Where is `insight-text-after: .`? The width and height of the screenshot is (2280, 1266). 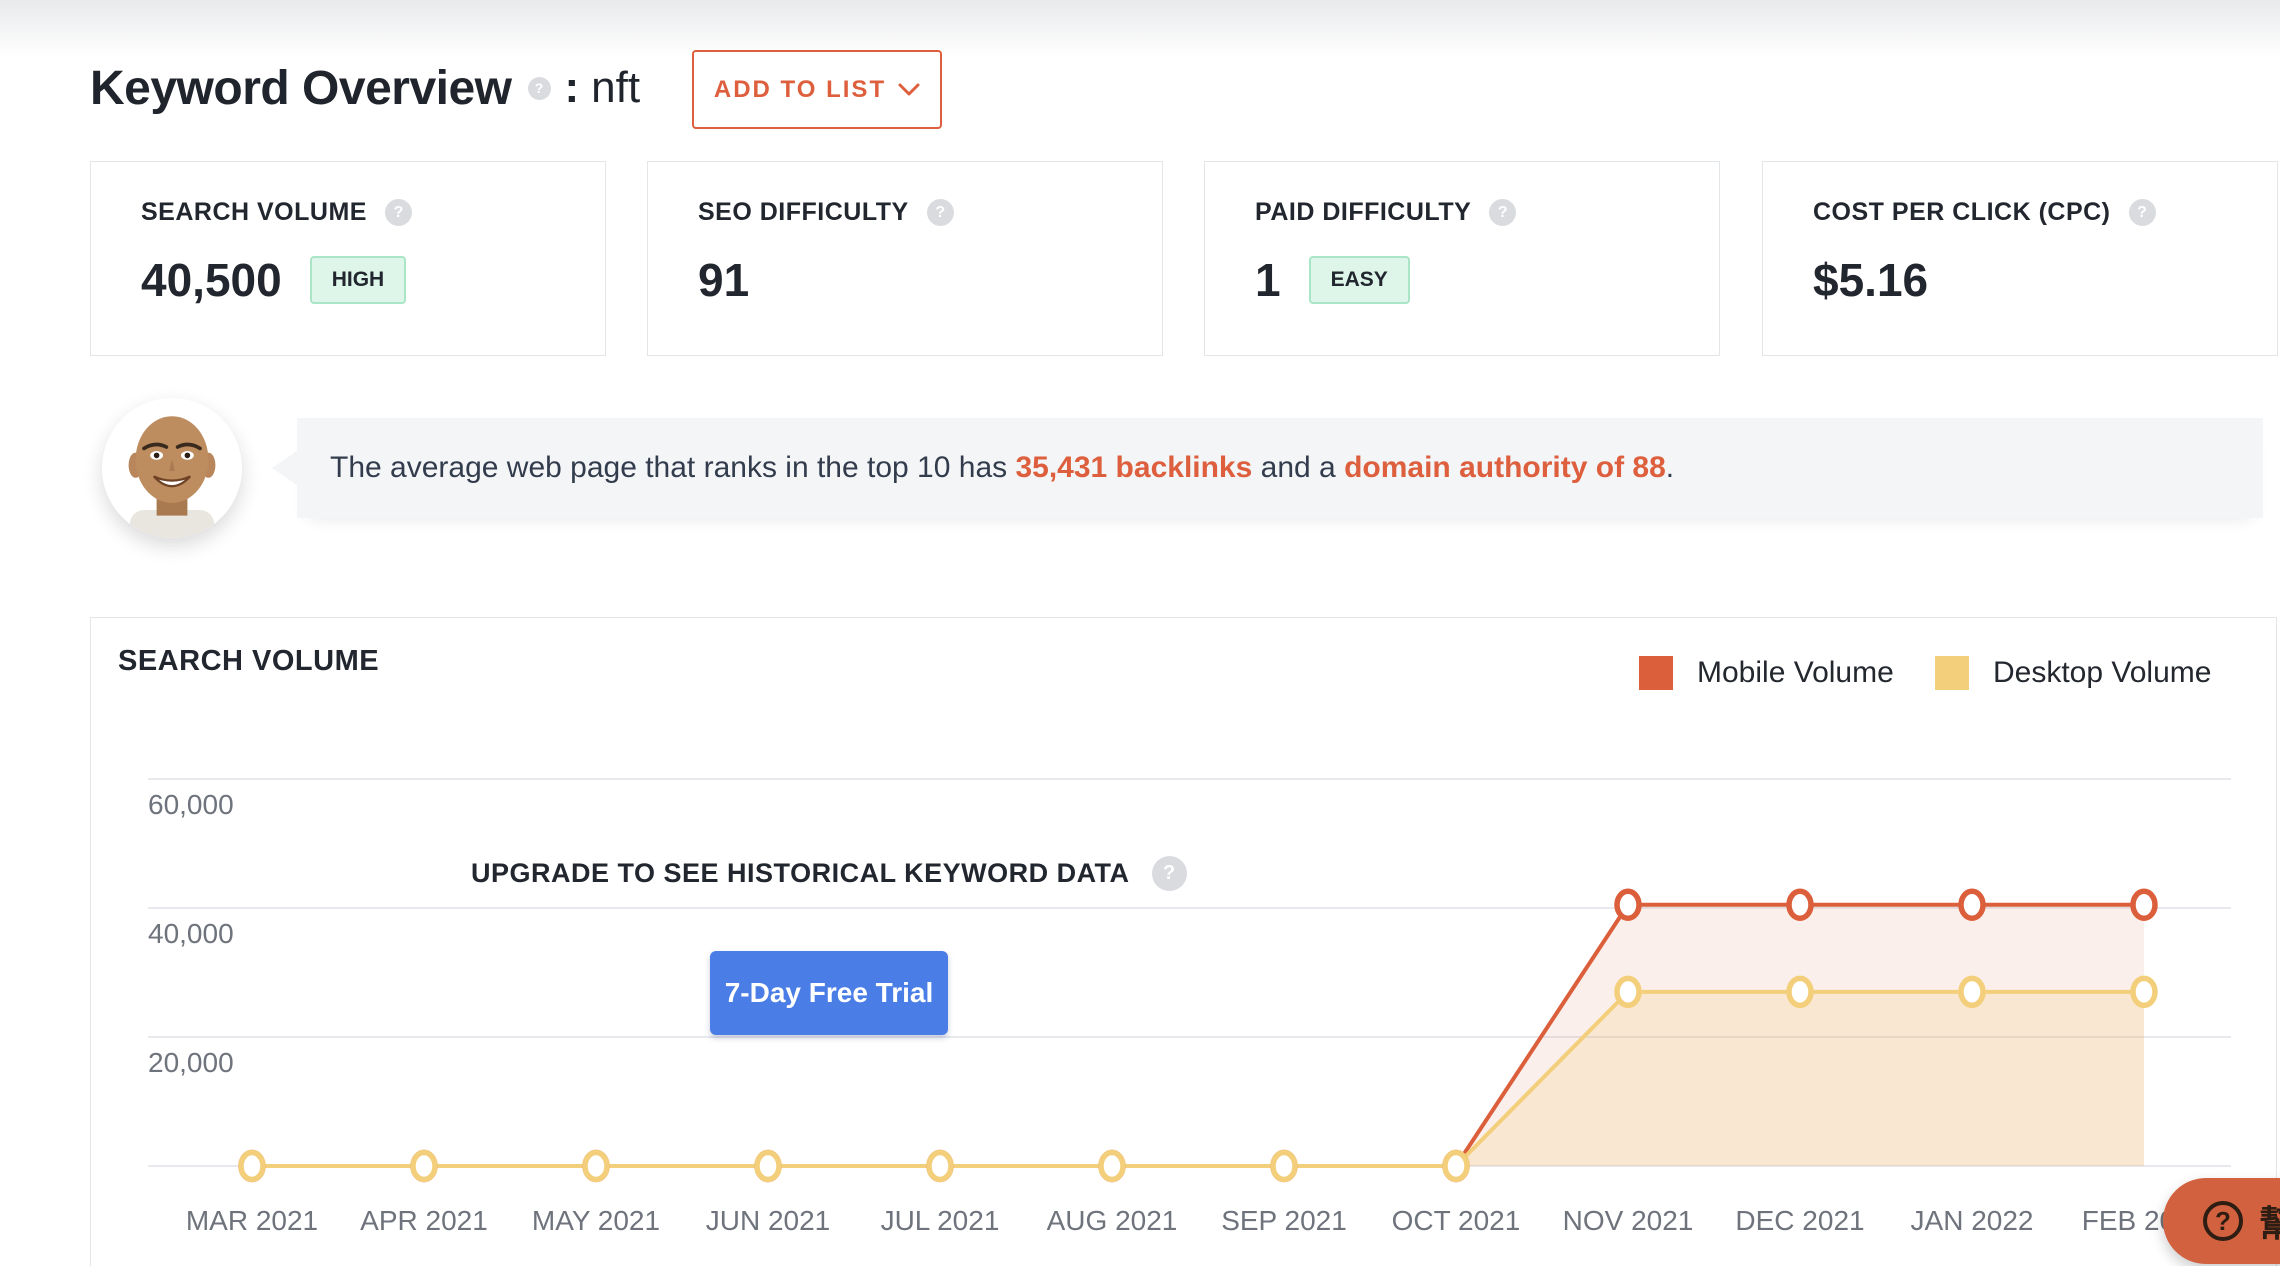
insight-text-after: . is located at coordinates (1670, 467).